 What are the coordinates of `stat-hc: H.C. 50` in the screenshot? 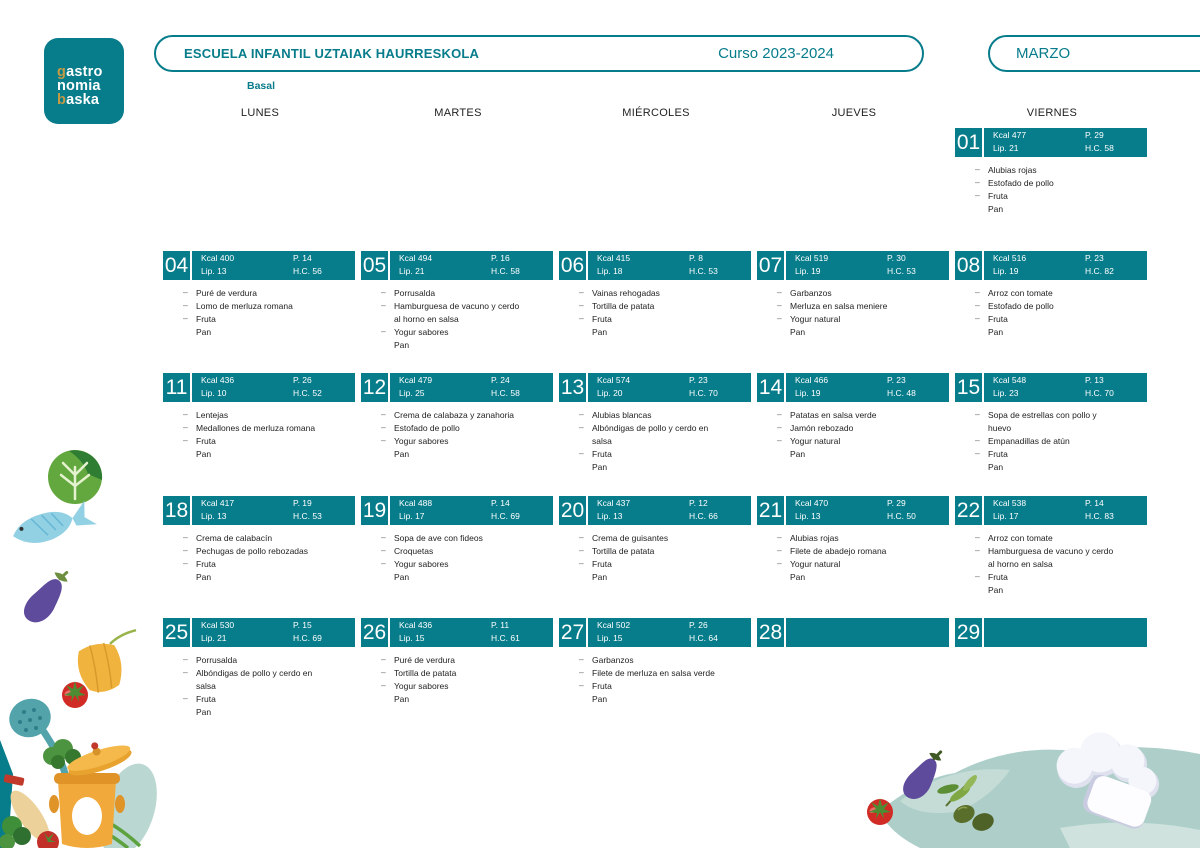 It's located at (901, 515).